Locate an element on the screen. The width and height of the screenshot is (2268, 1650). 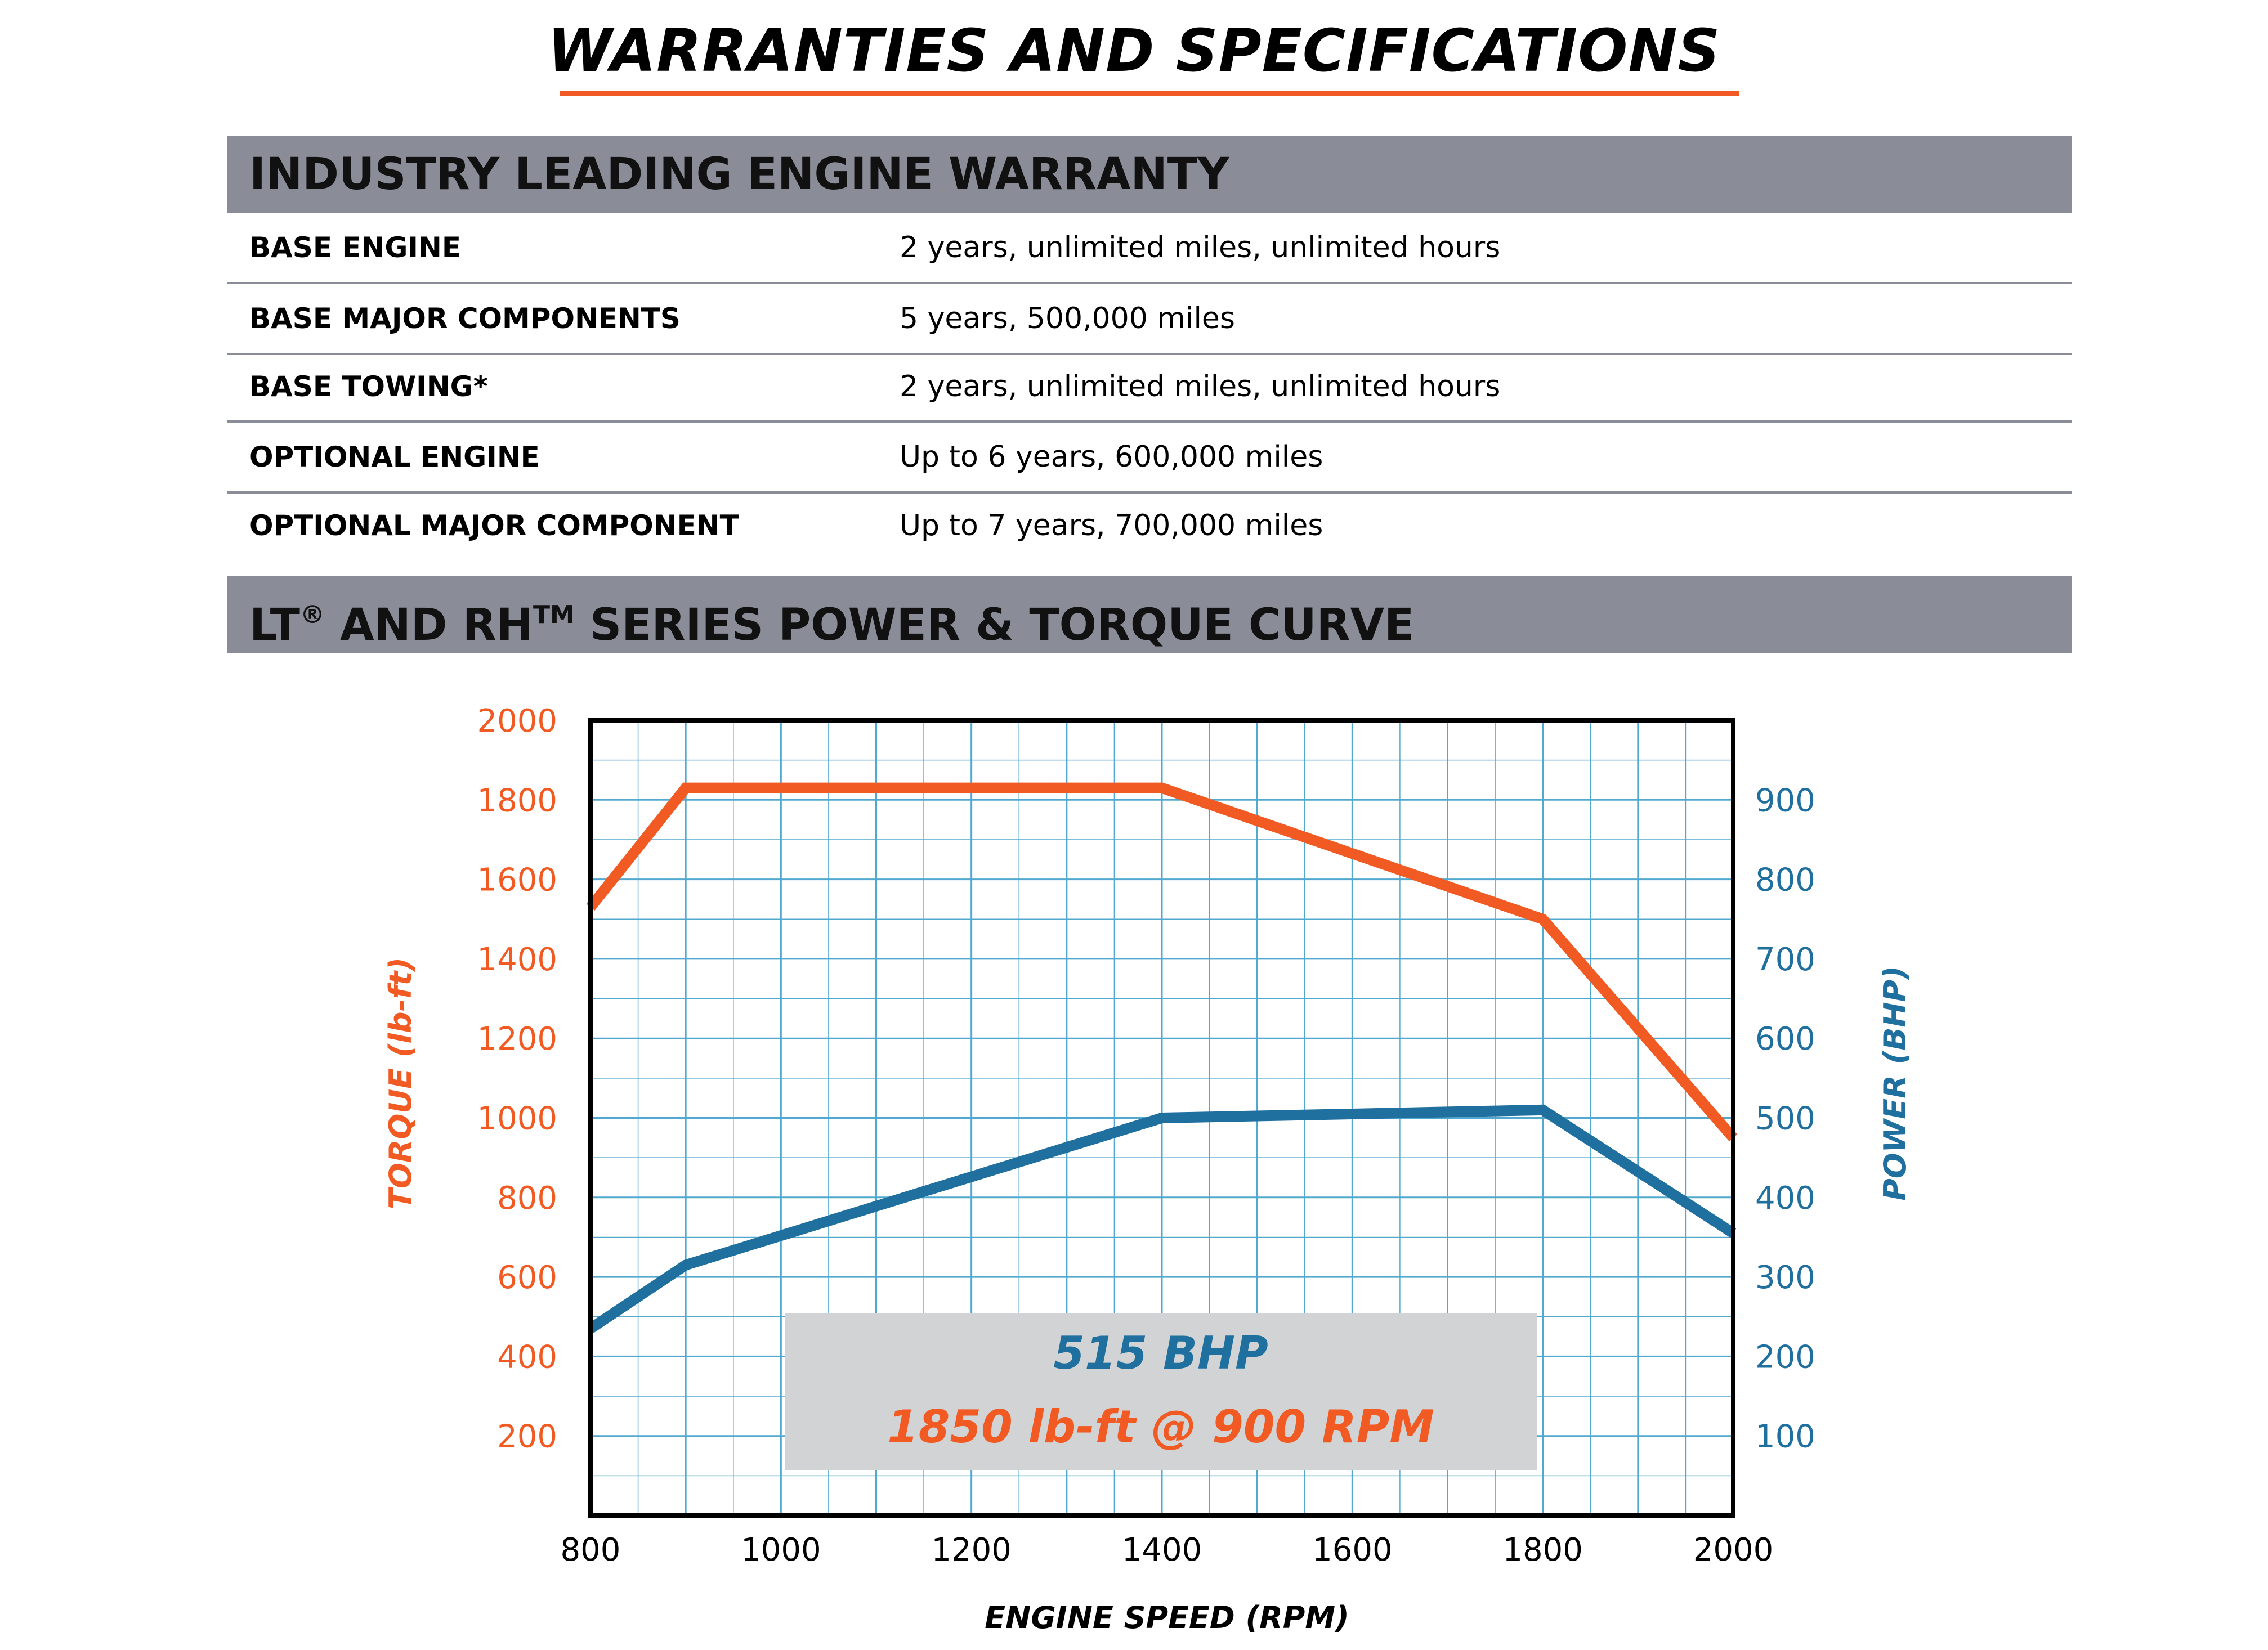
y-right-tick-label: 300 is located at coordinates (1785, 1277).